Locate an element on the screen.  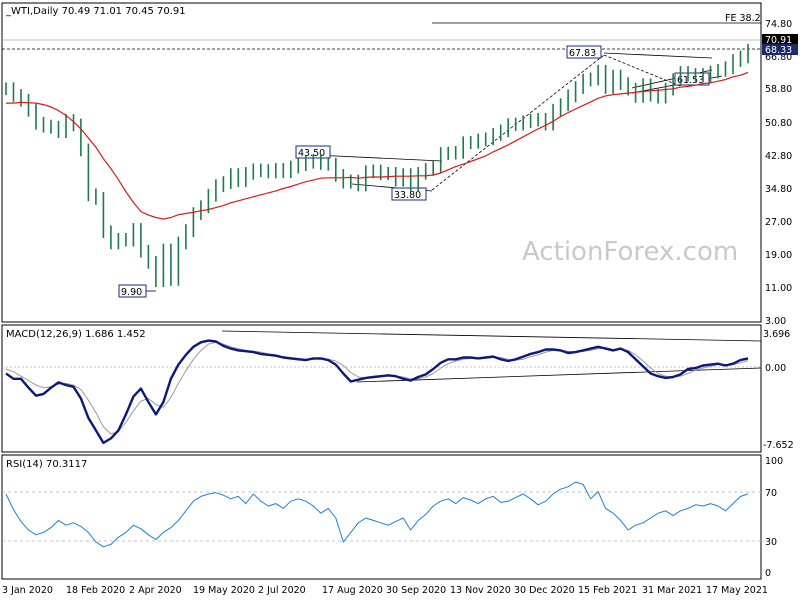
price-y-tick: 42.80 is located at coordinates (778, 156).